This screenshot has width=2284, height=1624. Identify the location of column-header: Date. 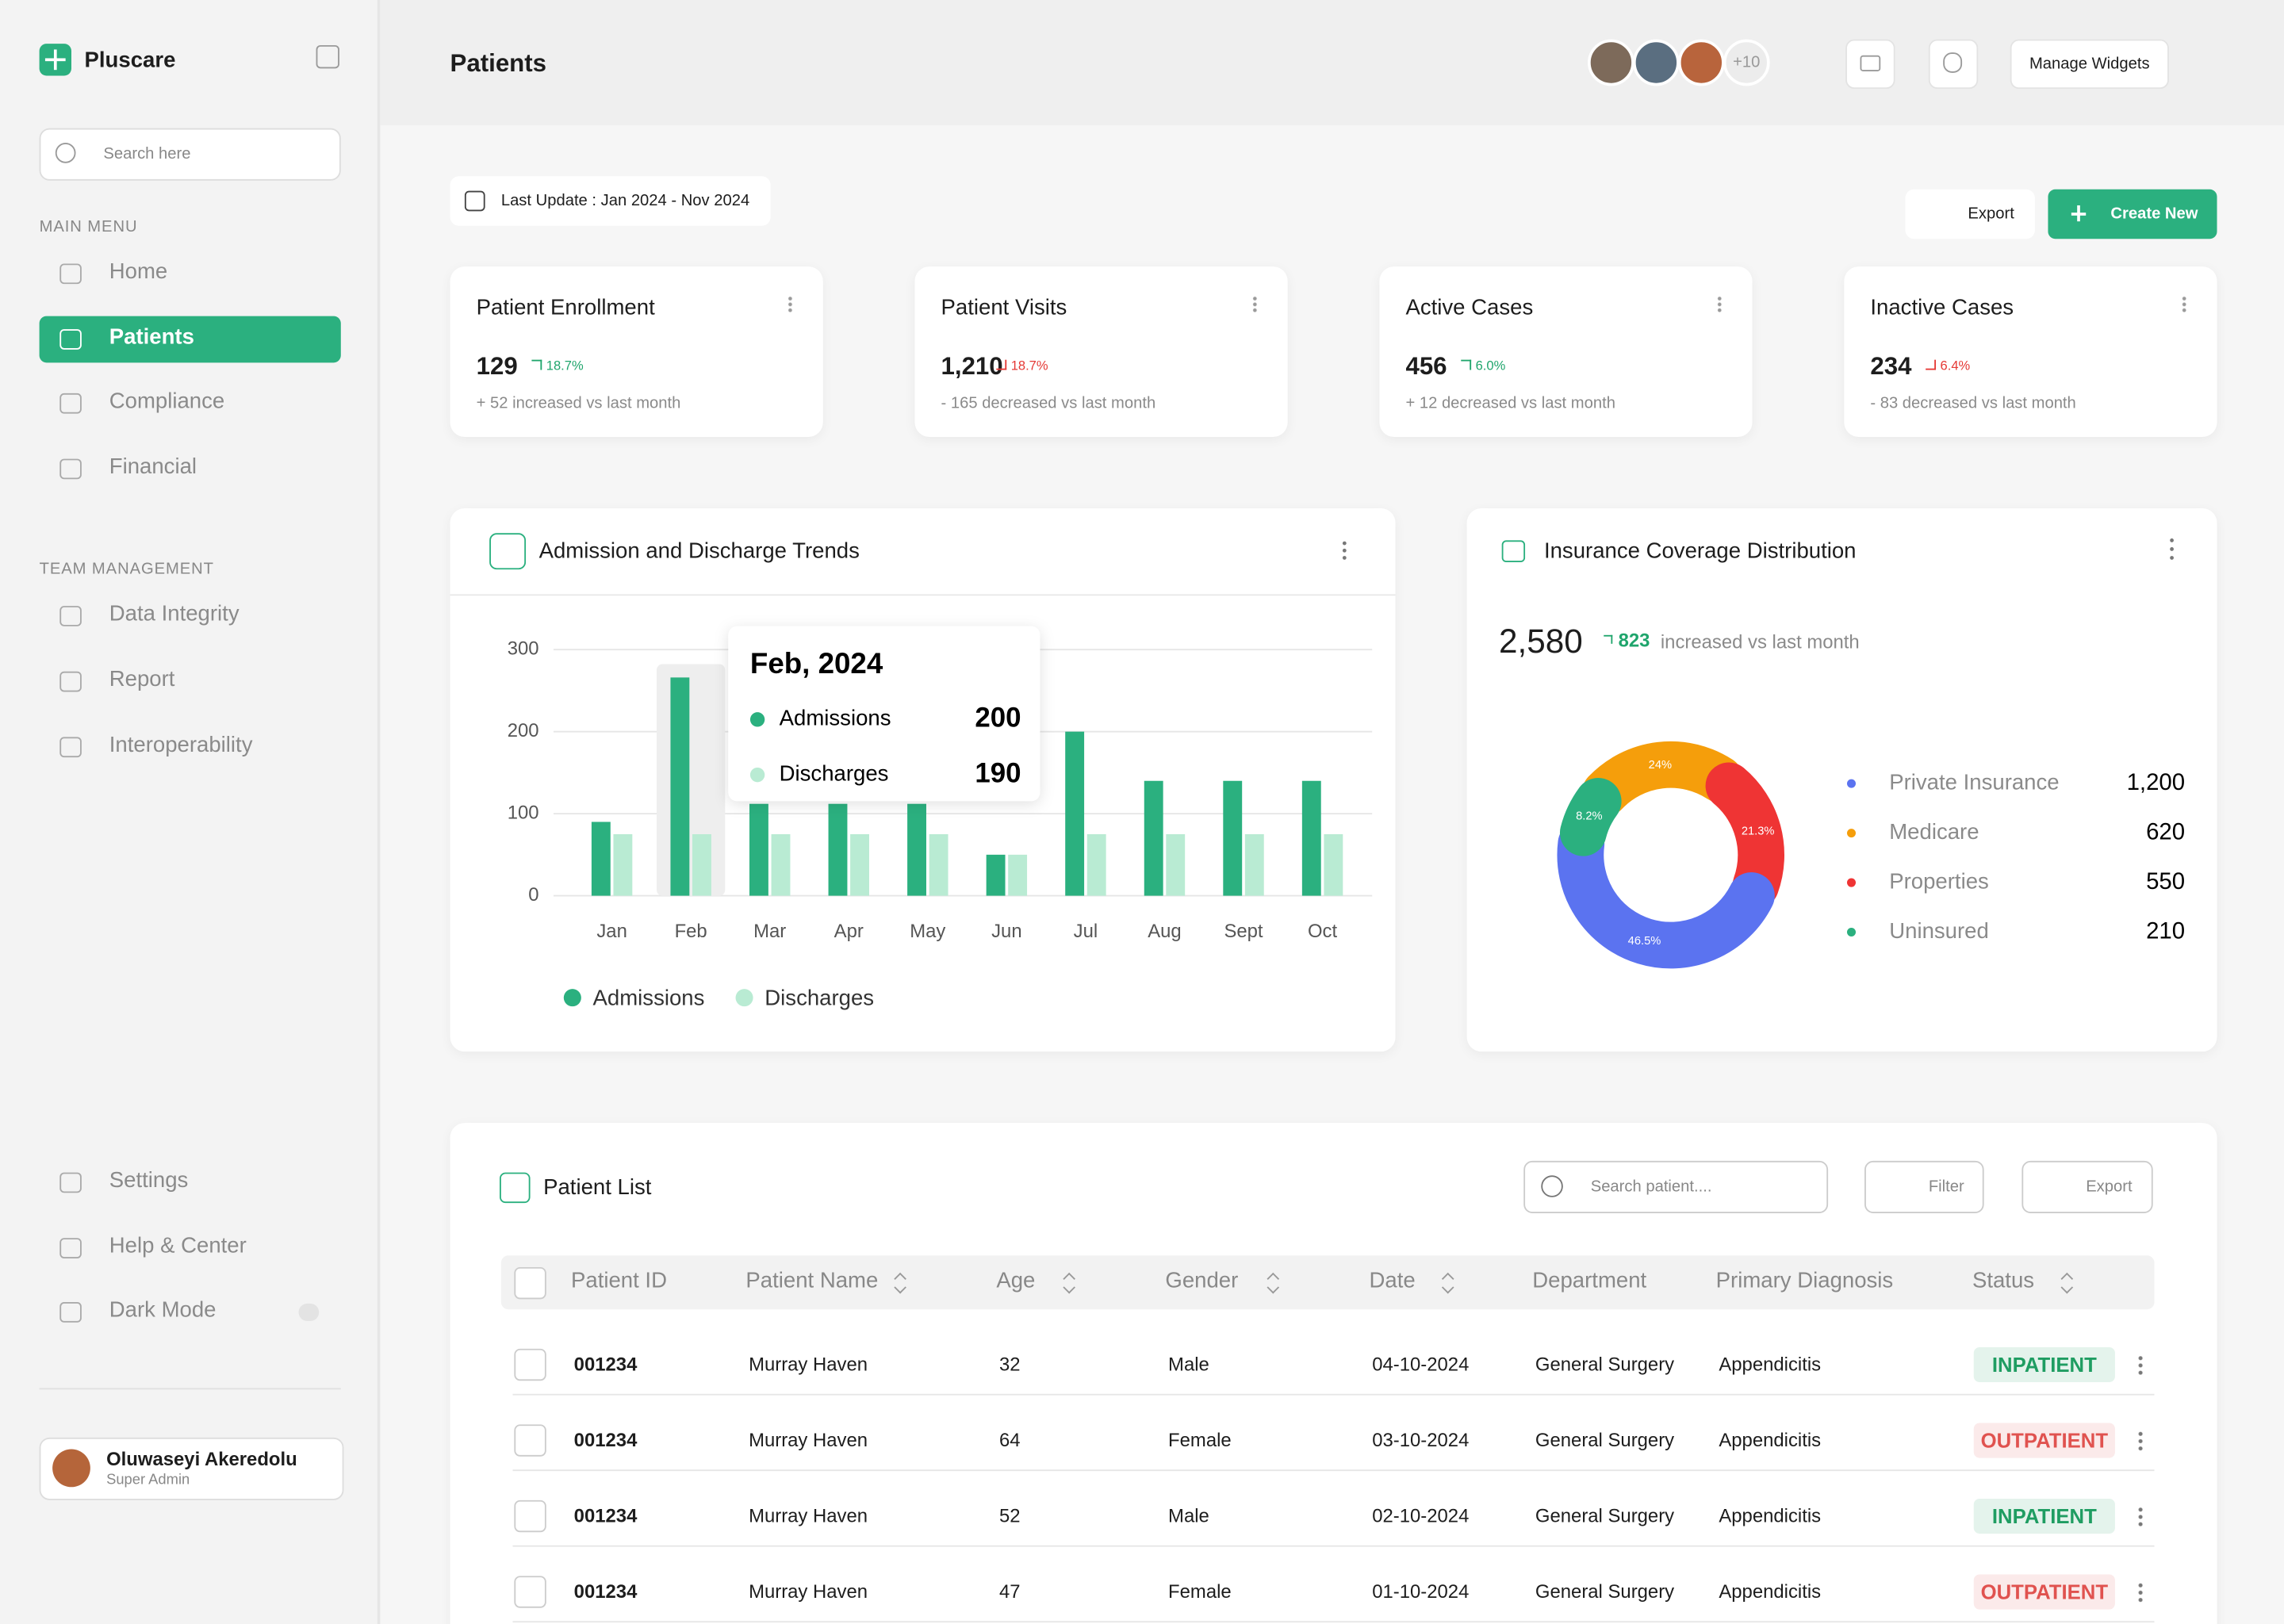
(1392, 1281).